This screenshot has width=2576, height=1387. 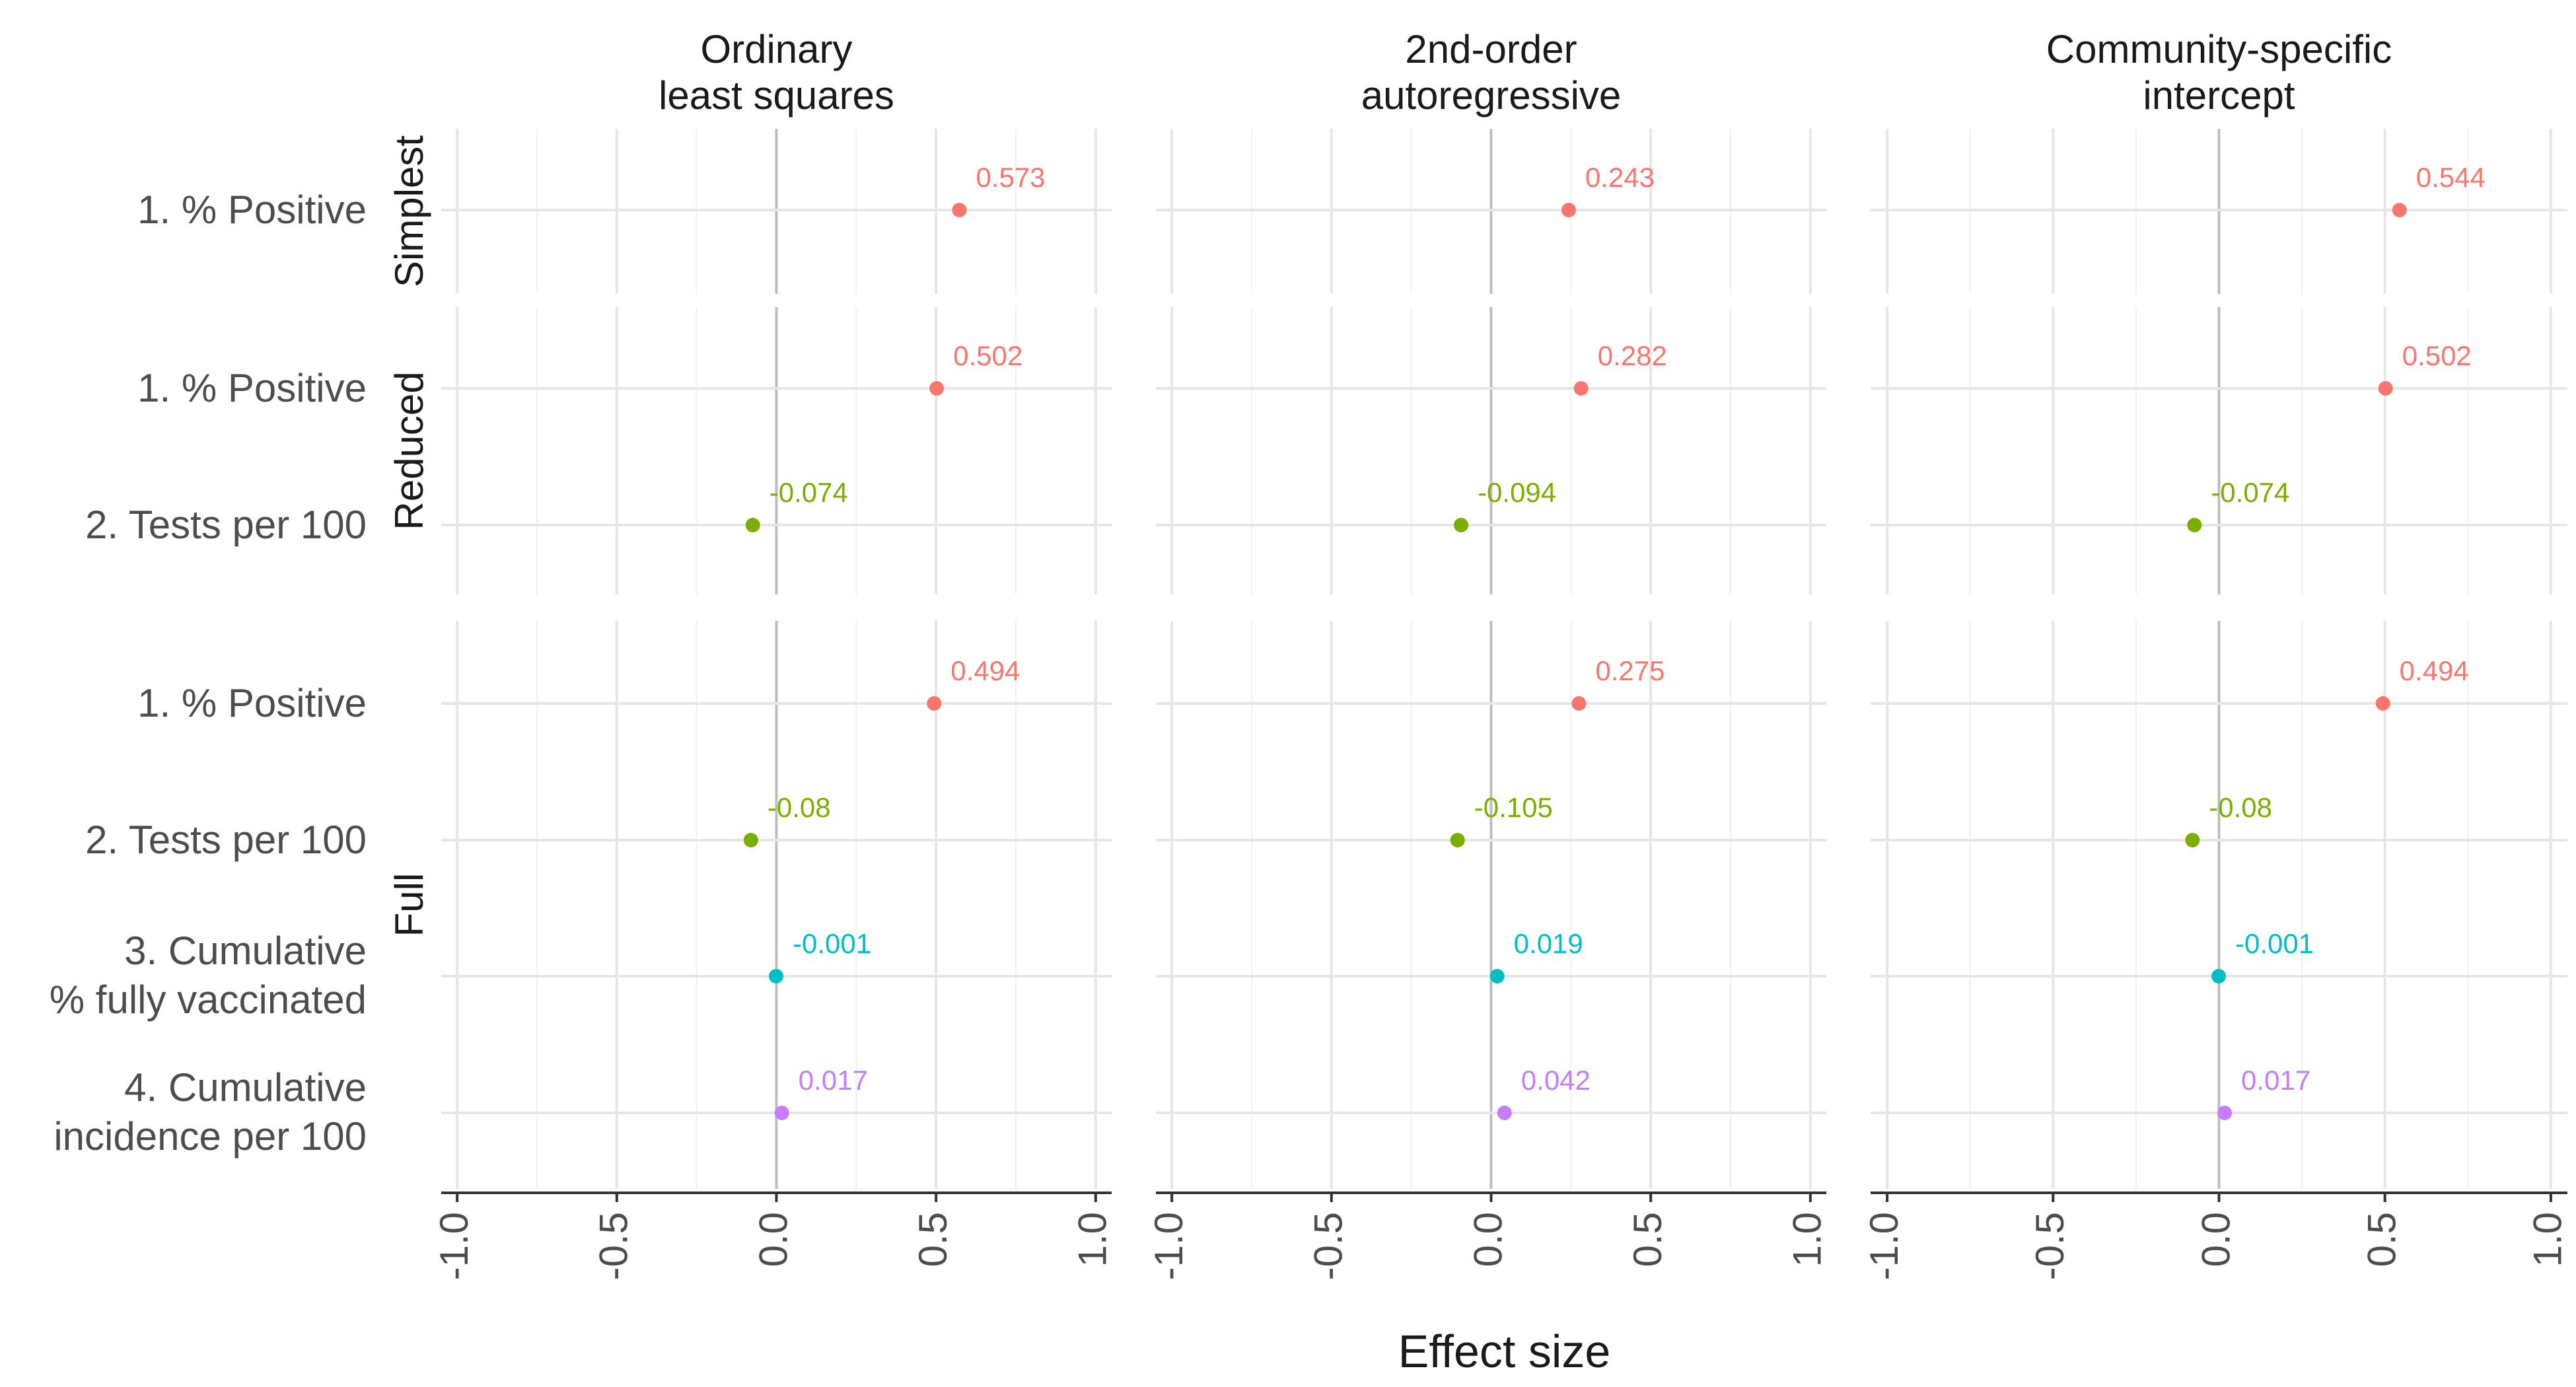 What do you see at coordinates (1556, 1080) in the screenshot?
I see `data-label: 0.042` at bounding box center [1556, 1080].